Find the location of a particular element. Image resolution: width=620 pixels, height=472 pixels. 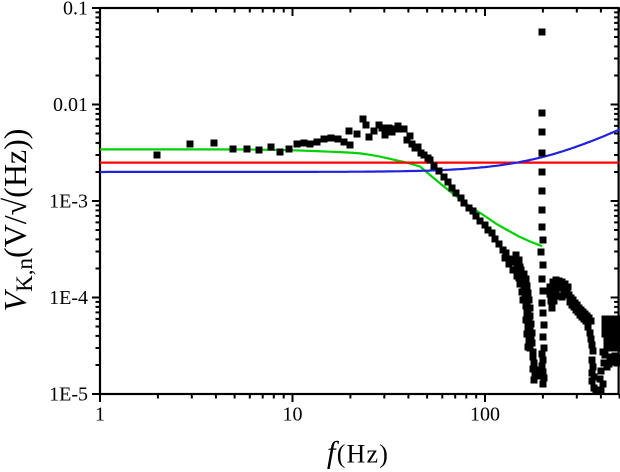

svg-text: VK,n(V/√(Hz)) is located at coordinates (18, 220).